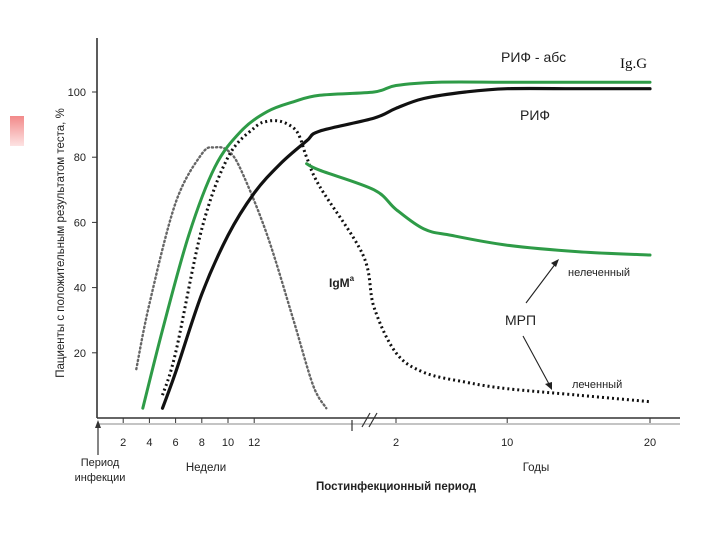  I want to click on untreated-arrow-line, so click(541, 283).